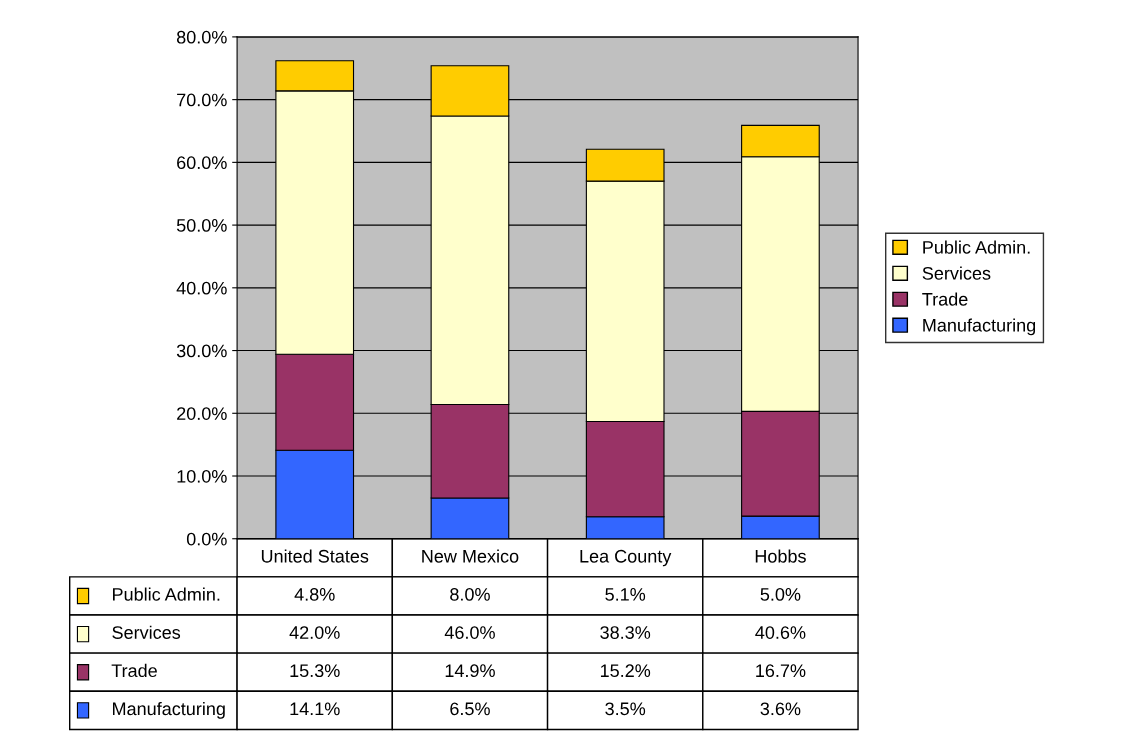  What do you see at coordinates (979, 327) in the screenshot?
I see `legend-label: Manufacturing` at bounding box center [979, 327].